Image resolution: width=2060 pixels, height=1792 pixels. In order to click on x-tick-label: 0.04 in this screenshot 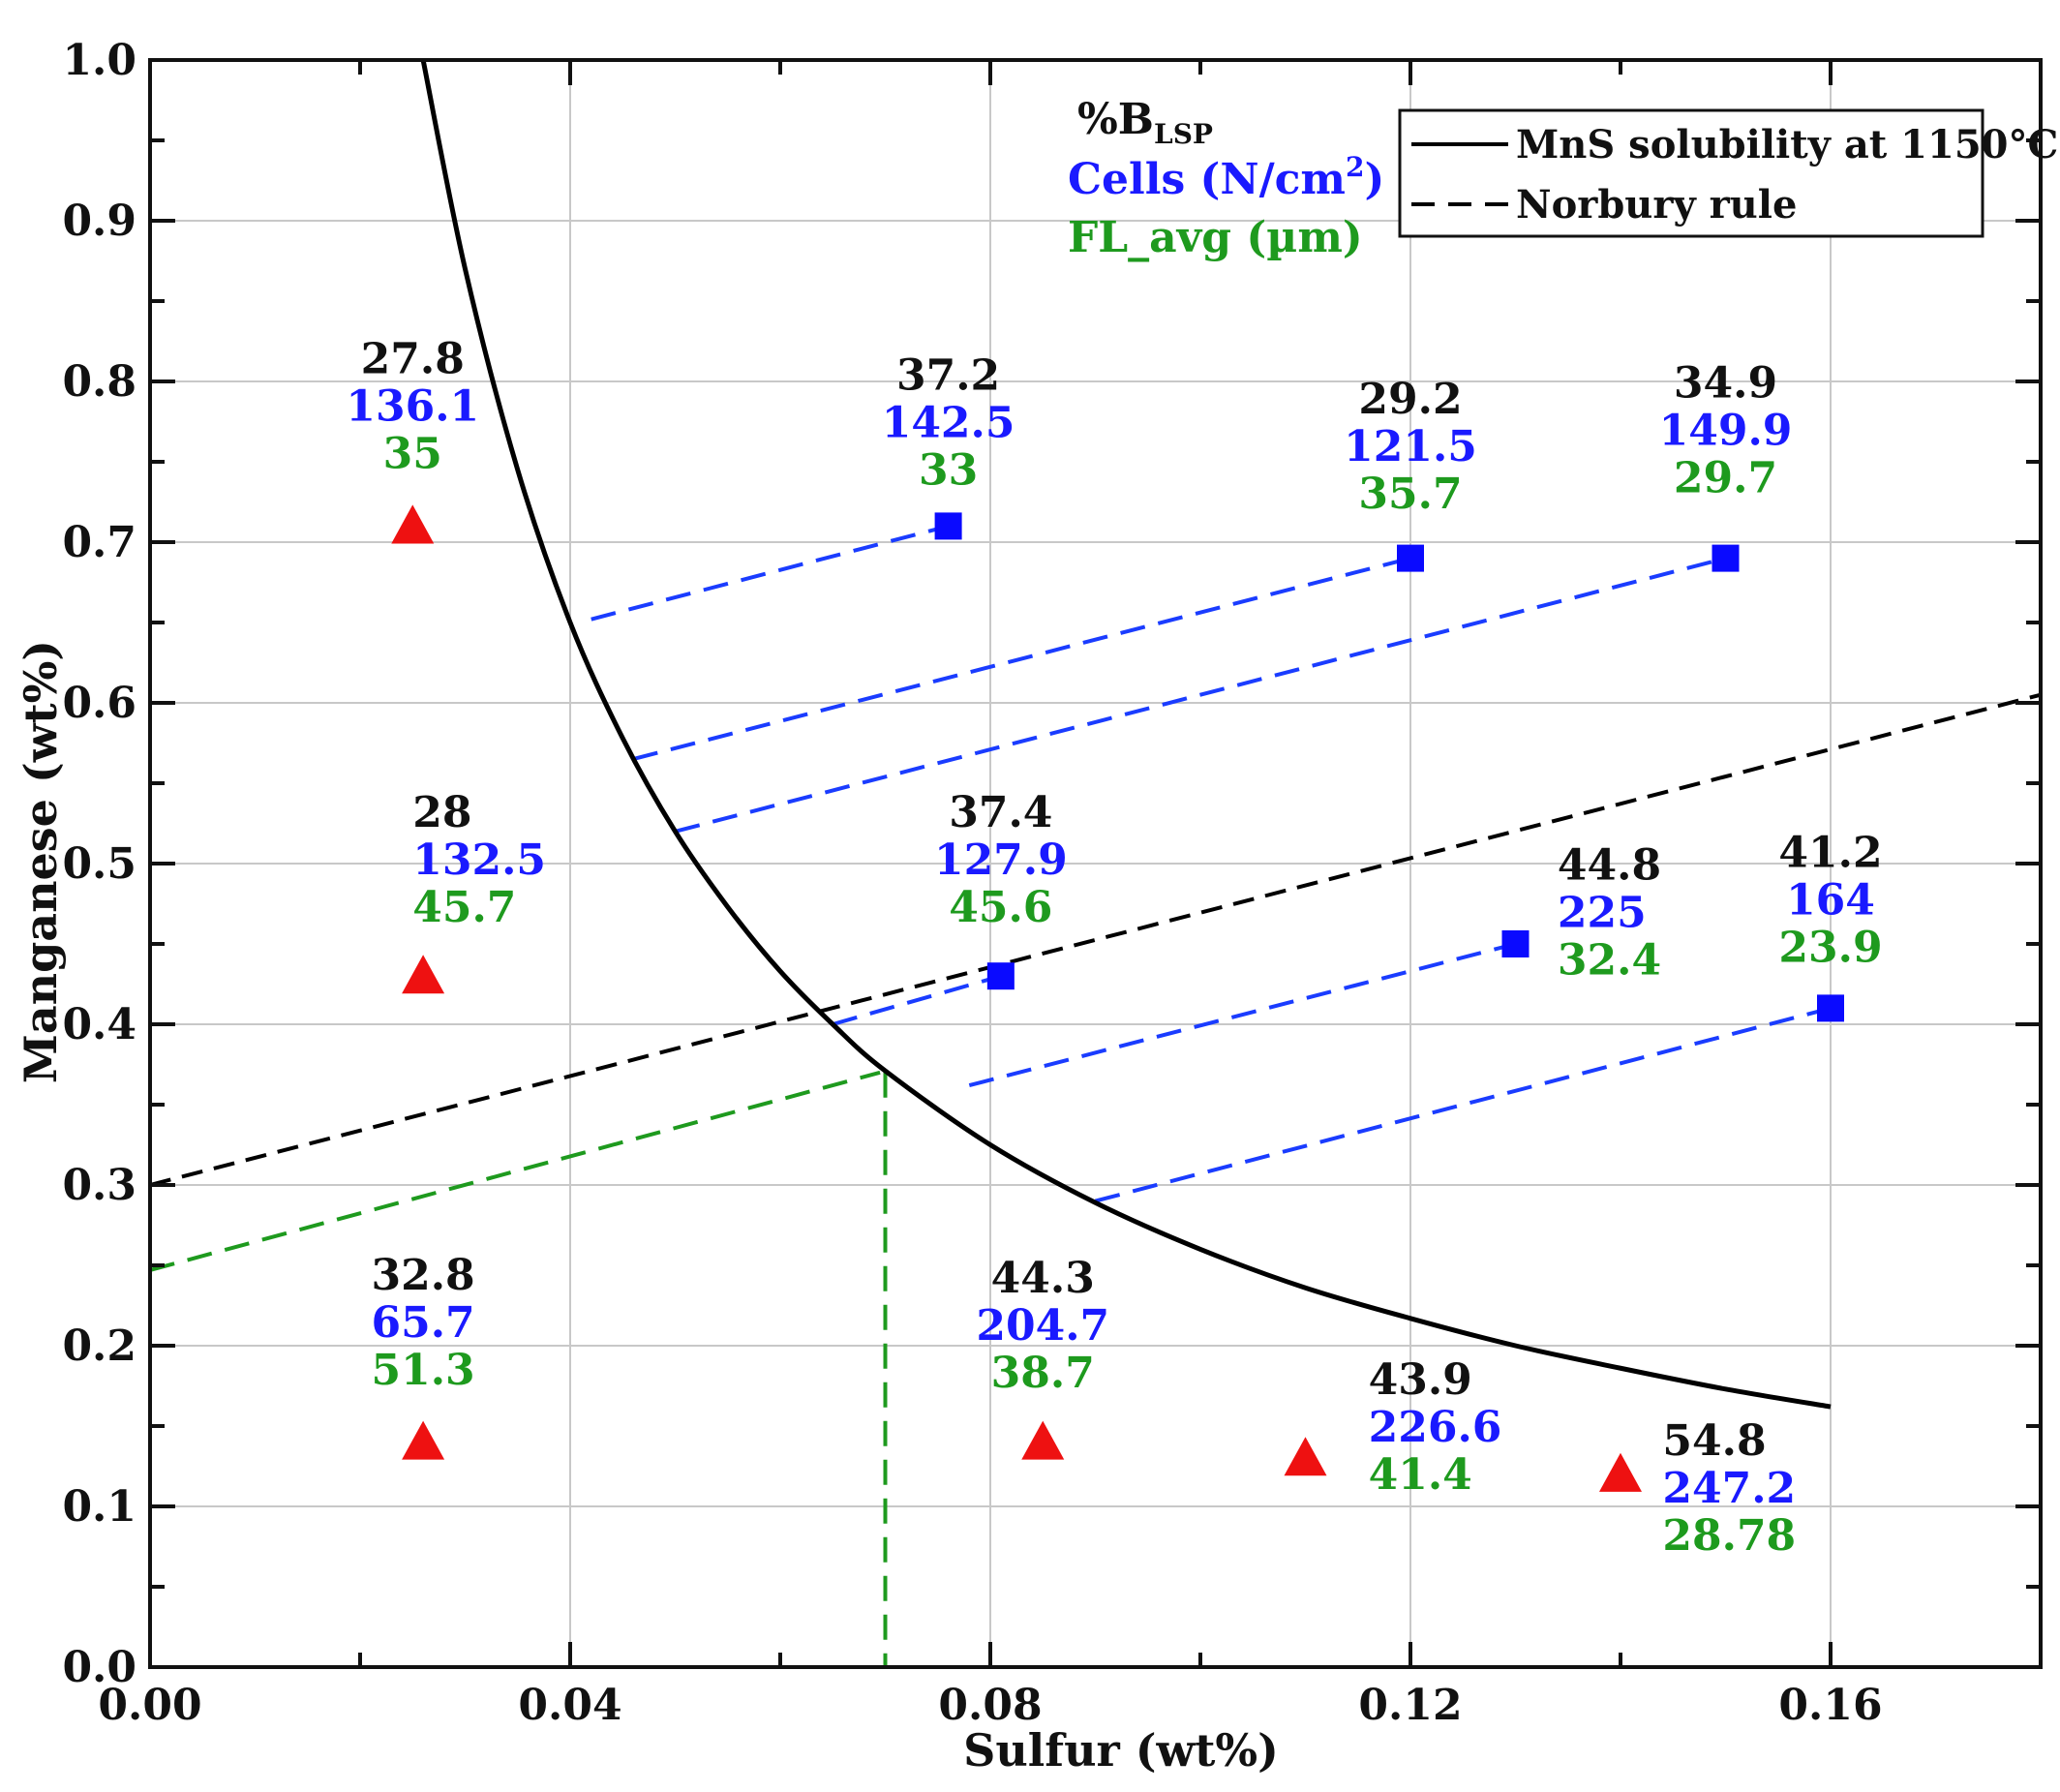, I will do `click(569, 1705)`.